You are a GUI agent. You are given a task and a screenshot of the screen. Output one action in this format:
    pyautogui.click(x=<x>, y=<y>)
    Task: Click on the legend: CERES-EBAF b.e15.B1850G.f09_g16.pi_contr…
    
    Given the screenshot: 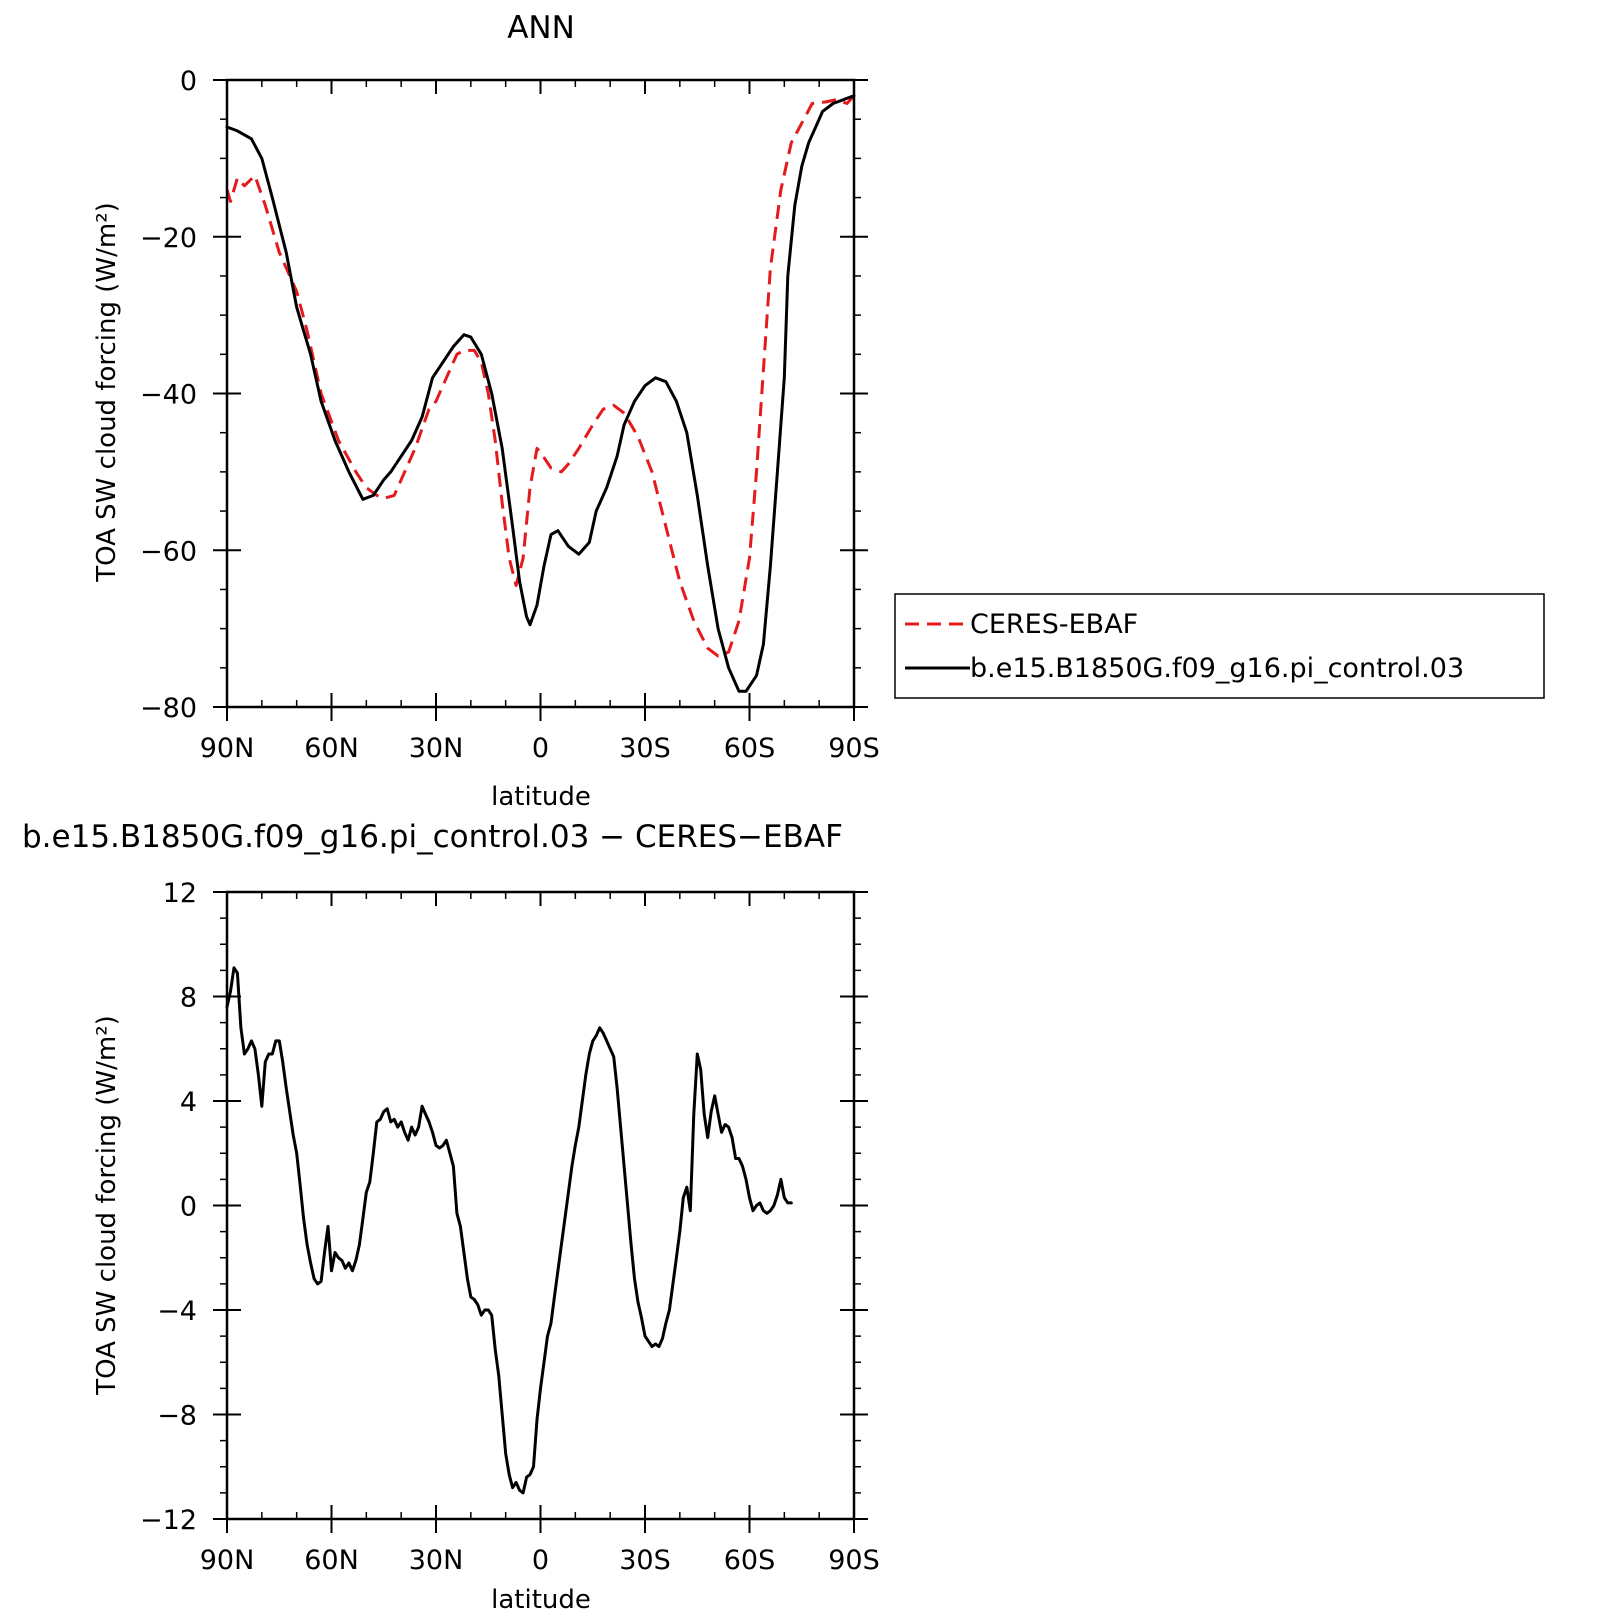 What is the action you would take?
    pyautogui.click(x=1219, y=646)
    